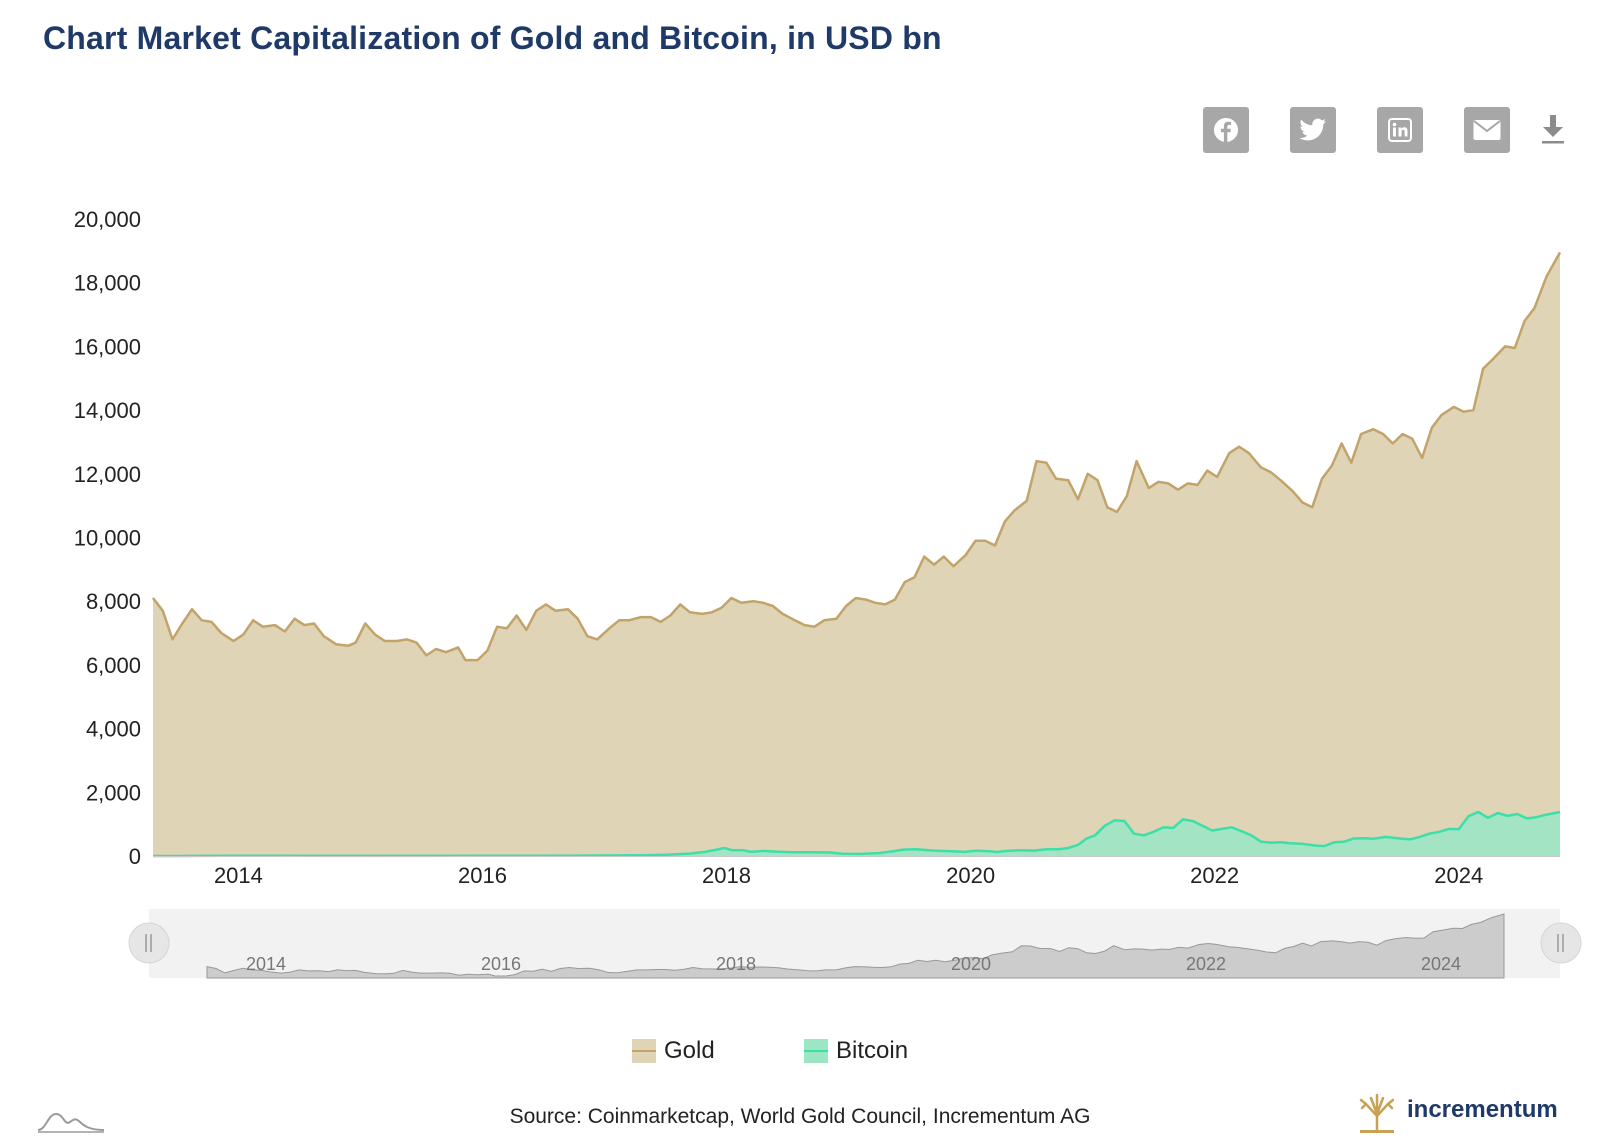 This screenshot has height=1141, width=1600. I want to click on twitter-icon, so click(1312, 129).